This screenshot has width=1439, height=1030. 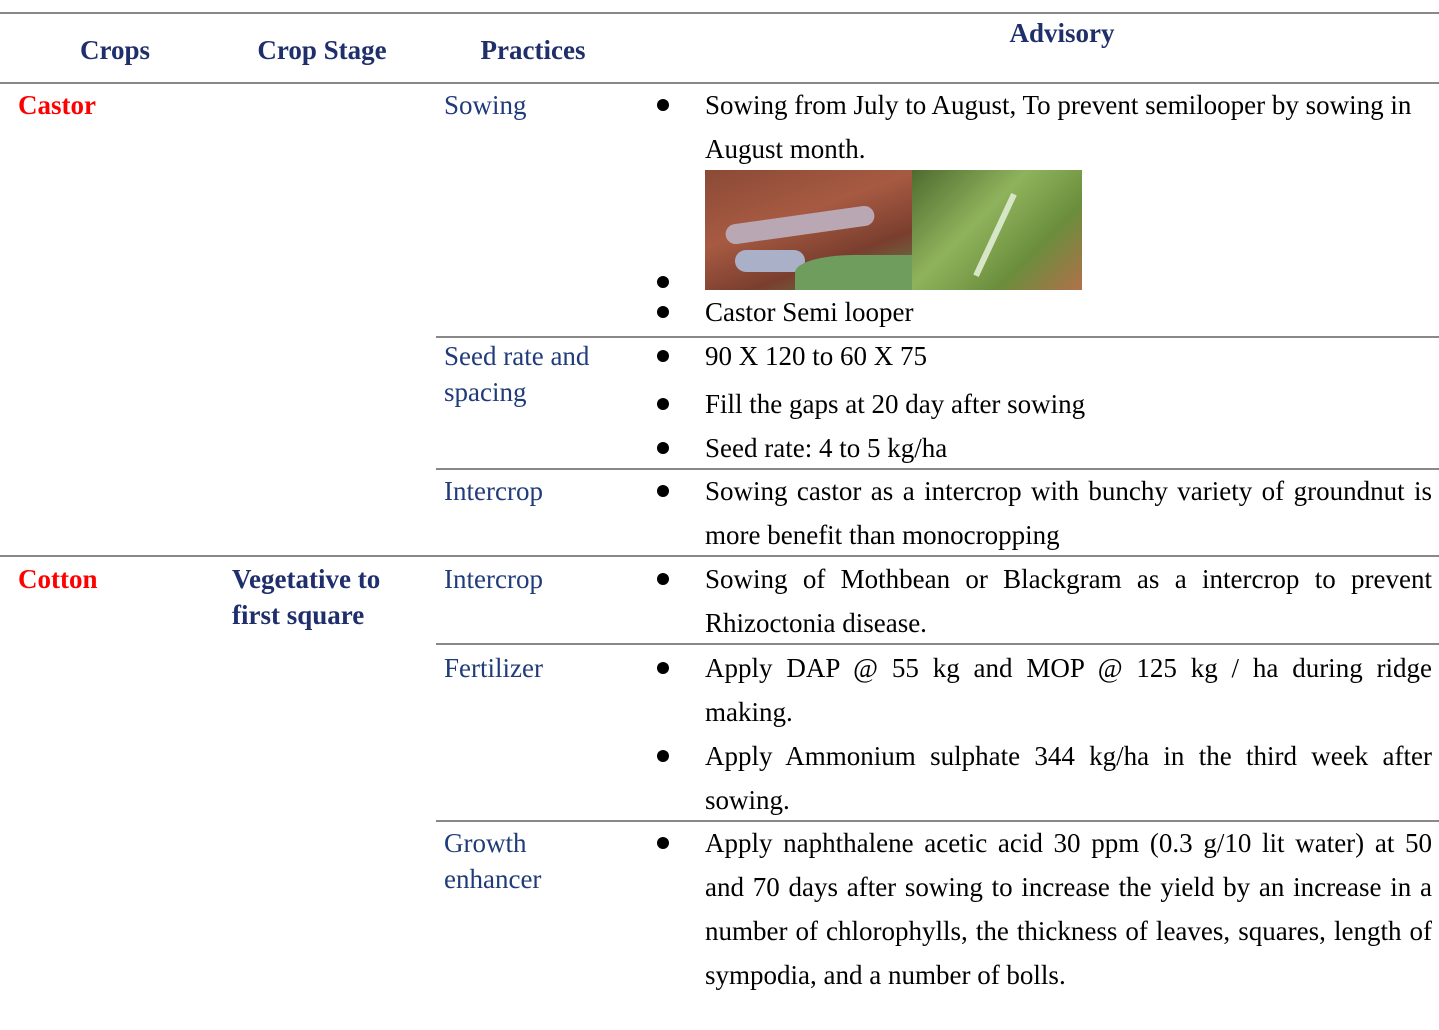 I want to click on advisory: Seed rate: 4 to 5 kg/ha, so click(x=826, y=448).